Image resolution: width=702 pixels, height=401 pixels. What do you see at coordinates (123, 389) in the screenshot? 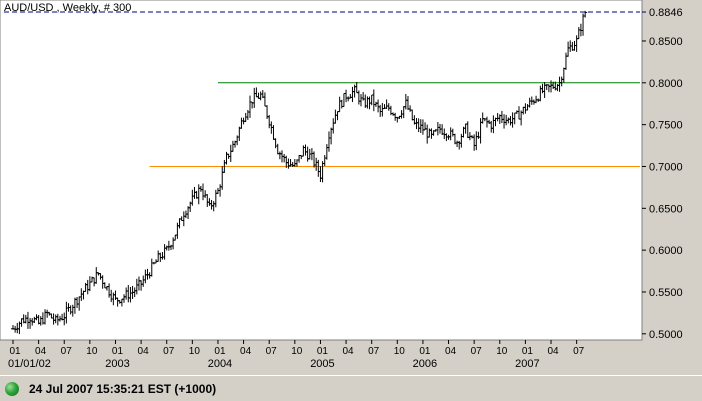
I see `status-datetime: 24 Jul 2007 15:35:21 EST (+1000)` at bounding box center [123, 389].